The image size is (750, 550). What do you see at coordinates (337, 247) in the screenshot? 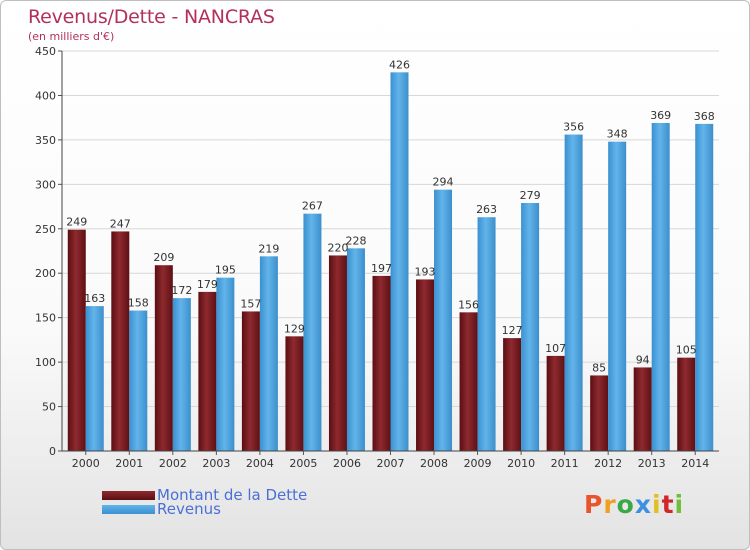
I see `data-label-debt: 220` at bounding box center [337, 247].